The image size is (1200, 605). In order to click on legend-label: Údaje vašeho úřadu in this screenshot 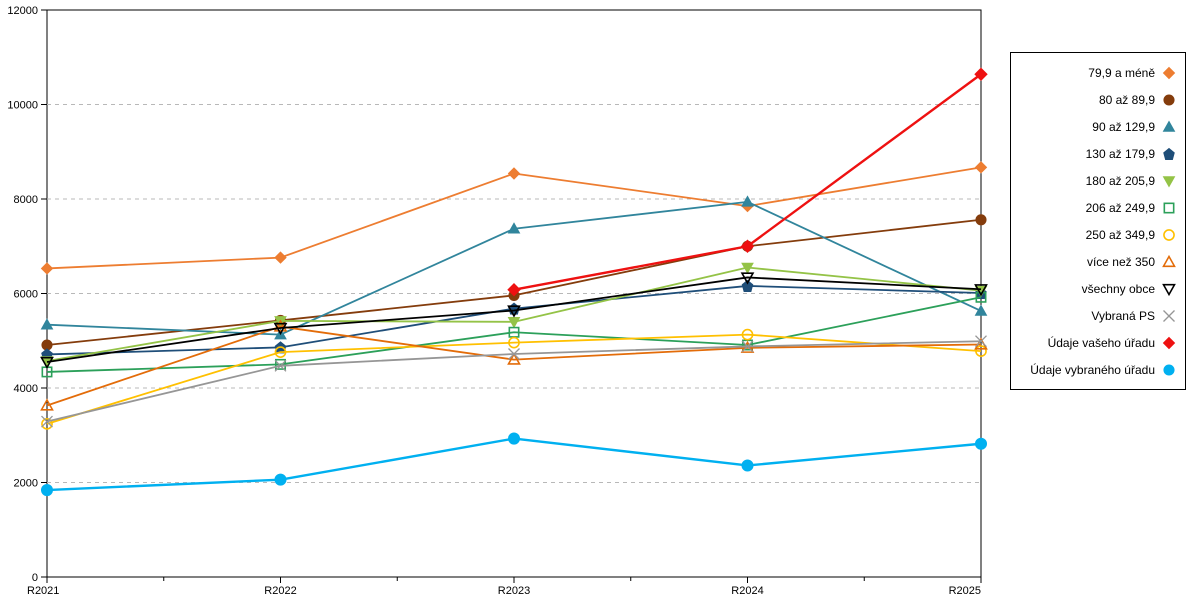, I will do `click(1101, 342)`.